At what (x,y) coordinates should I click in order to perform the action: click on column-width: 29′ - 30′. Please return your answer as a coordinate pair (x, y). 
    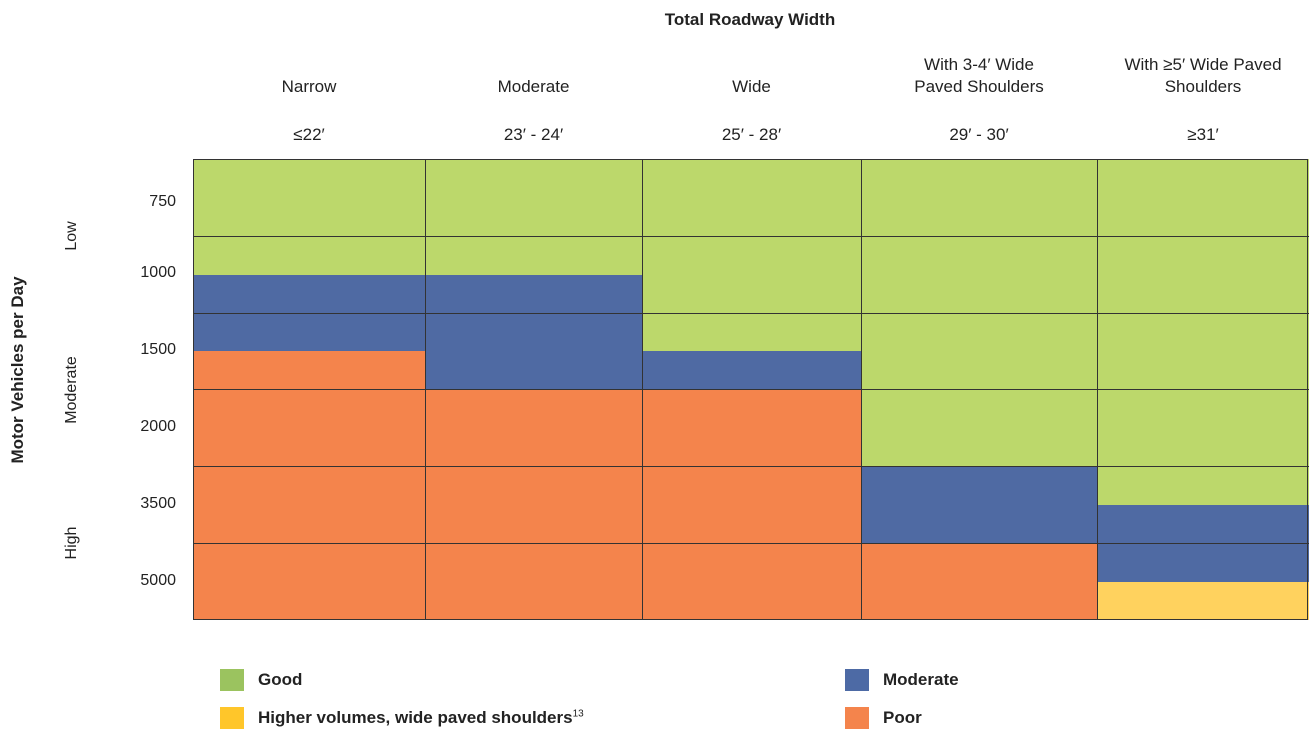
    Looking at the image, I should click on (979, 134).